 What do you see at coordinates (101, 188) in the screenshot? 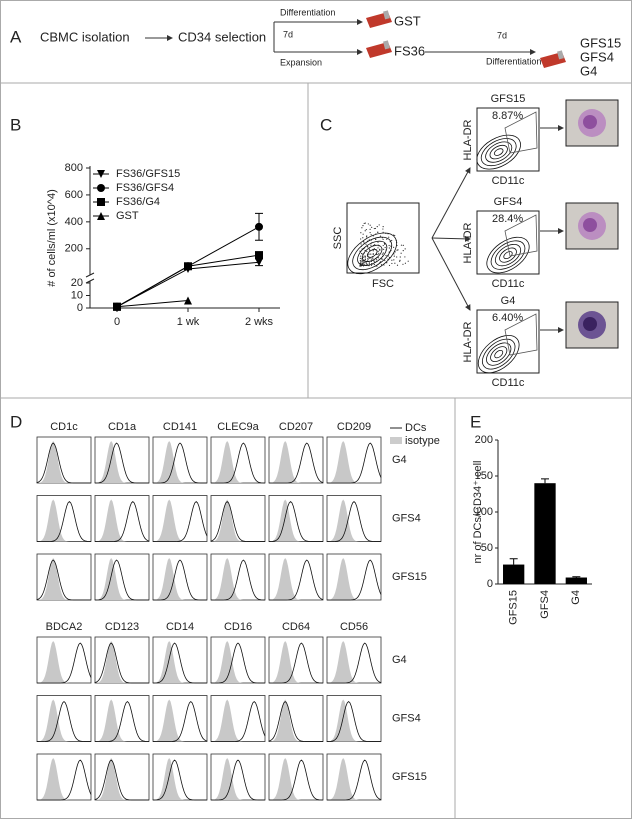
I see `legend-marker` at bounding box center [101, 188].